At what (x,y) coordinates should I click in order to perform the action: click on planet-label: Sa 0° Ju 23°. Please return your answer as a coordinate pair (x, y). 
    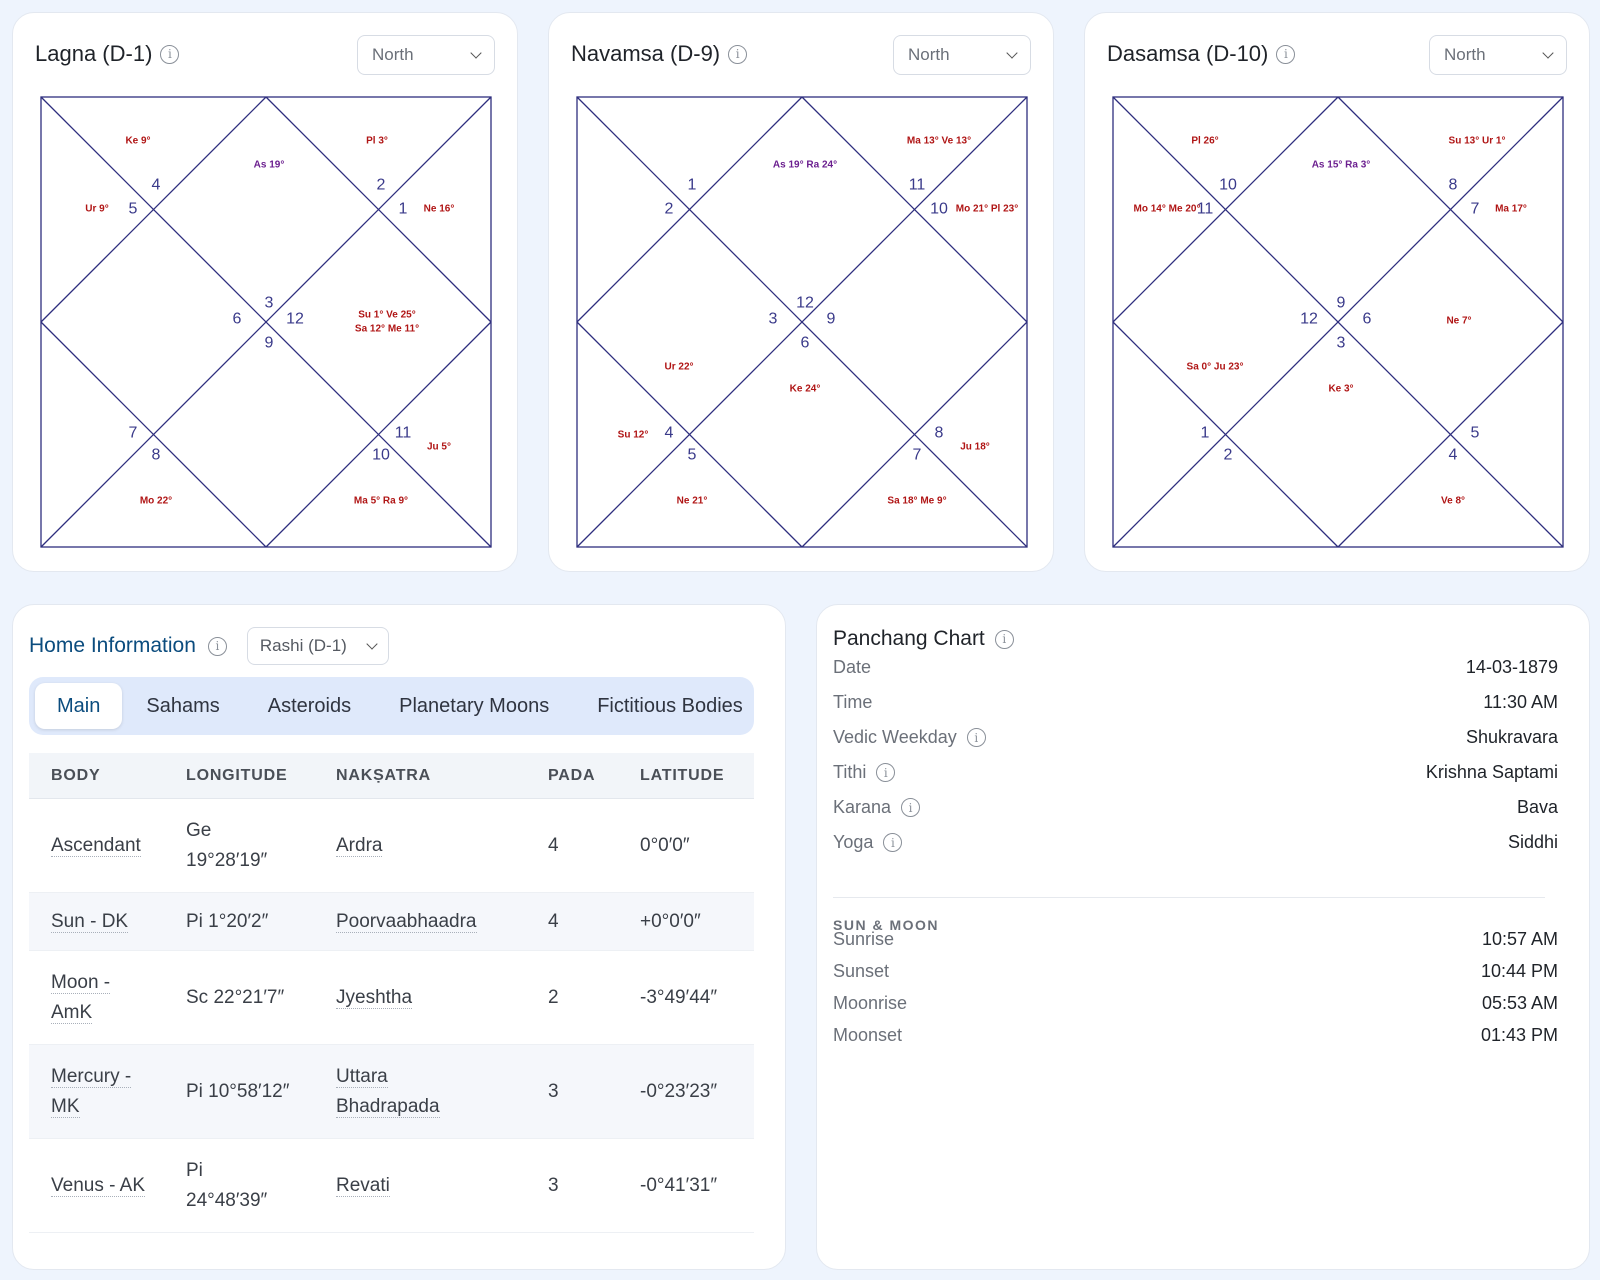
    Looking at the image, I should click on (1215, 367).